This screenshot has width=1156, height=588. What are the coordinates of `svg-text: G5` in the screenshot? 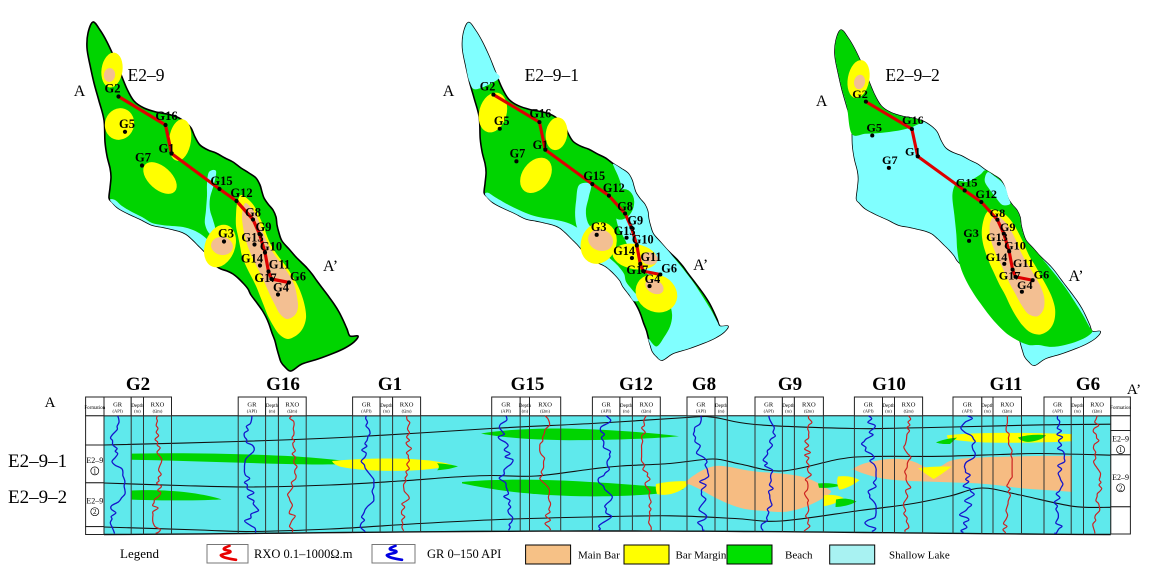 It's located at (127, 124).